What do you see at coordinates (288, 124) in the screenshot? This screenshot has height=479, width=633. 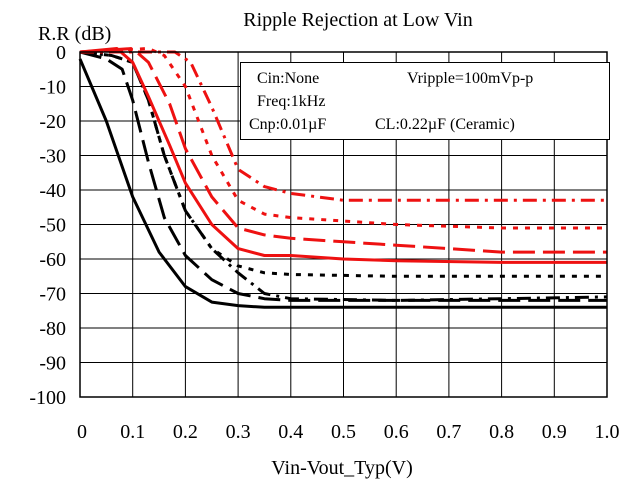 I see `annotation-cnp: Cnp:0.01µF` at bounding box center [288, 124].